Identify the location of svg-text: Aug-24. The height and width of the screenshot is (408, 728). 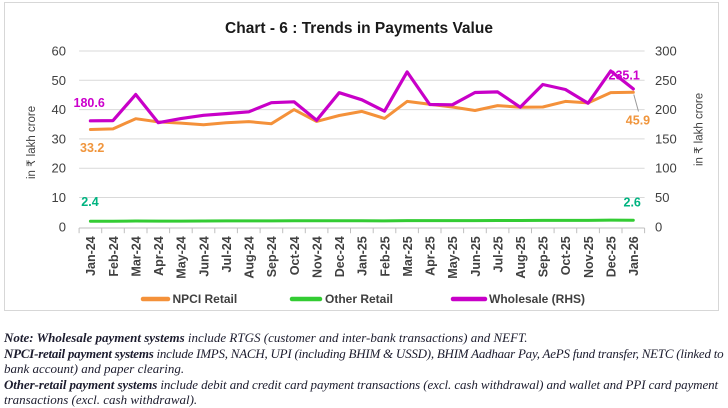
(250, 257).